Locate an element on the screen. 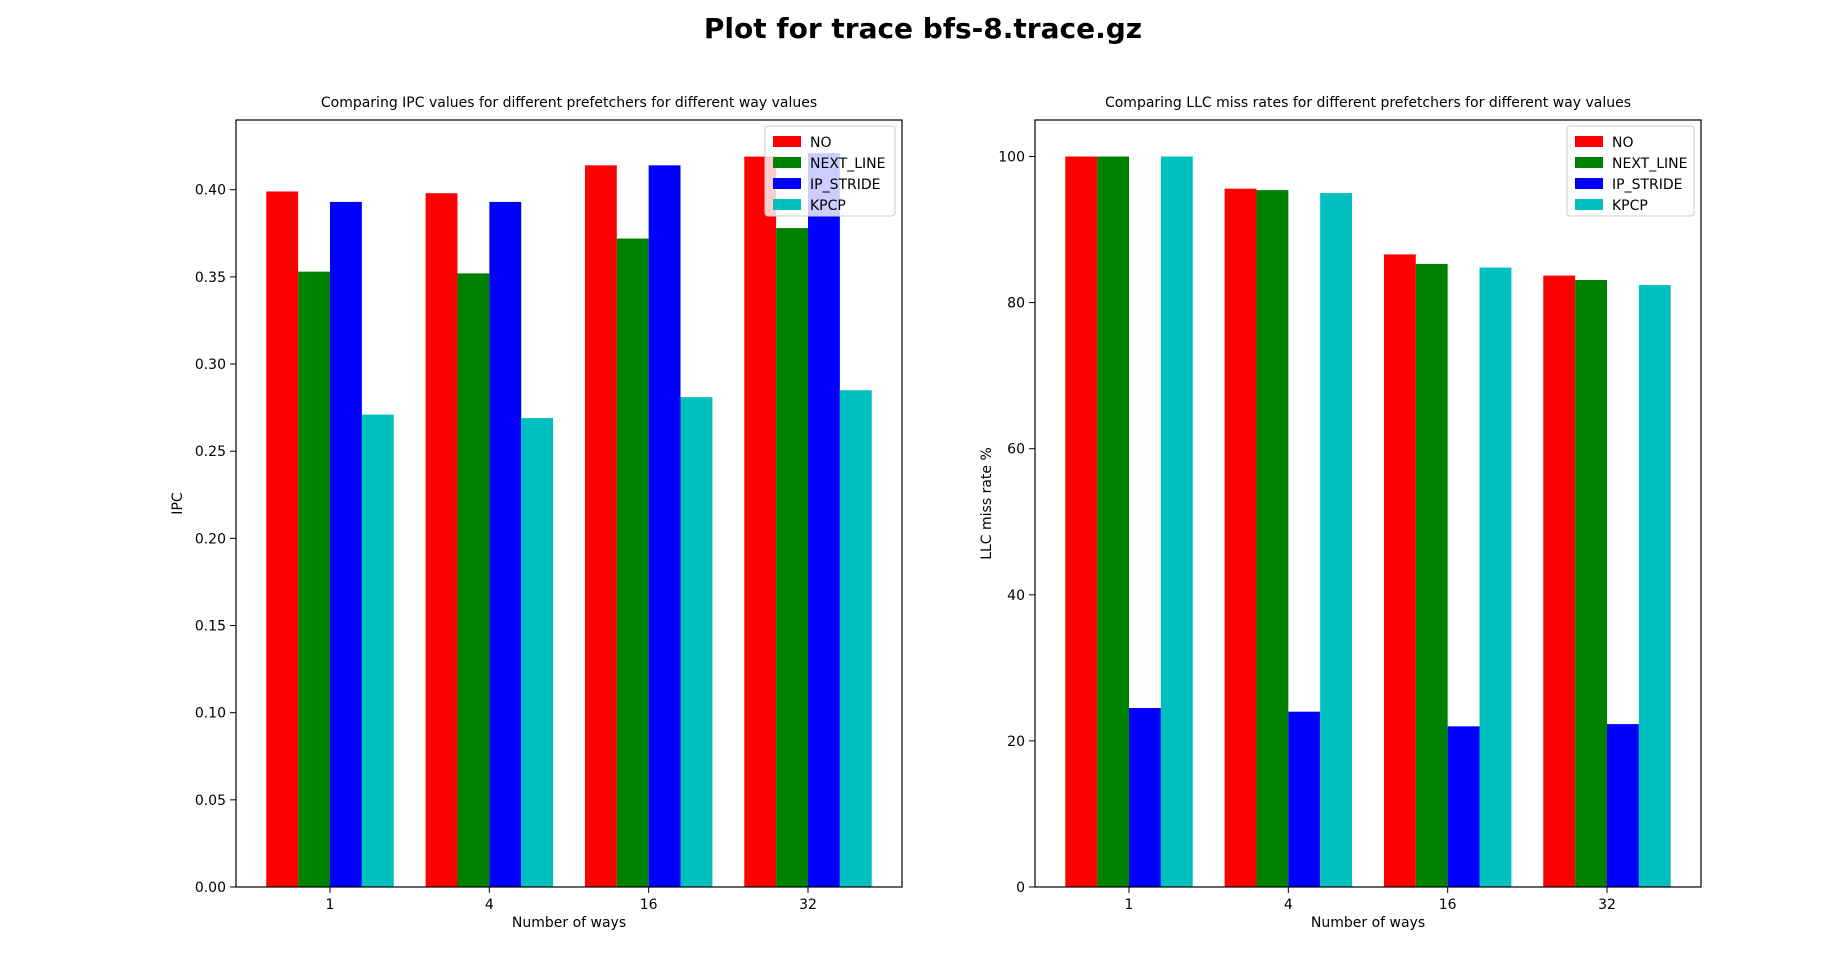 The width and height of the screenshot is (1846, 974). y-tick-label: 0.25 is located at coordinates (210, 452).